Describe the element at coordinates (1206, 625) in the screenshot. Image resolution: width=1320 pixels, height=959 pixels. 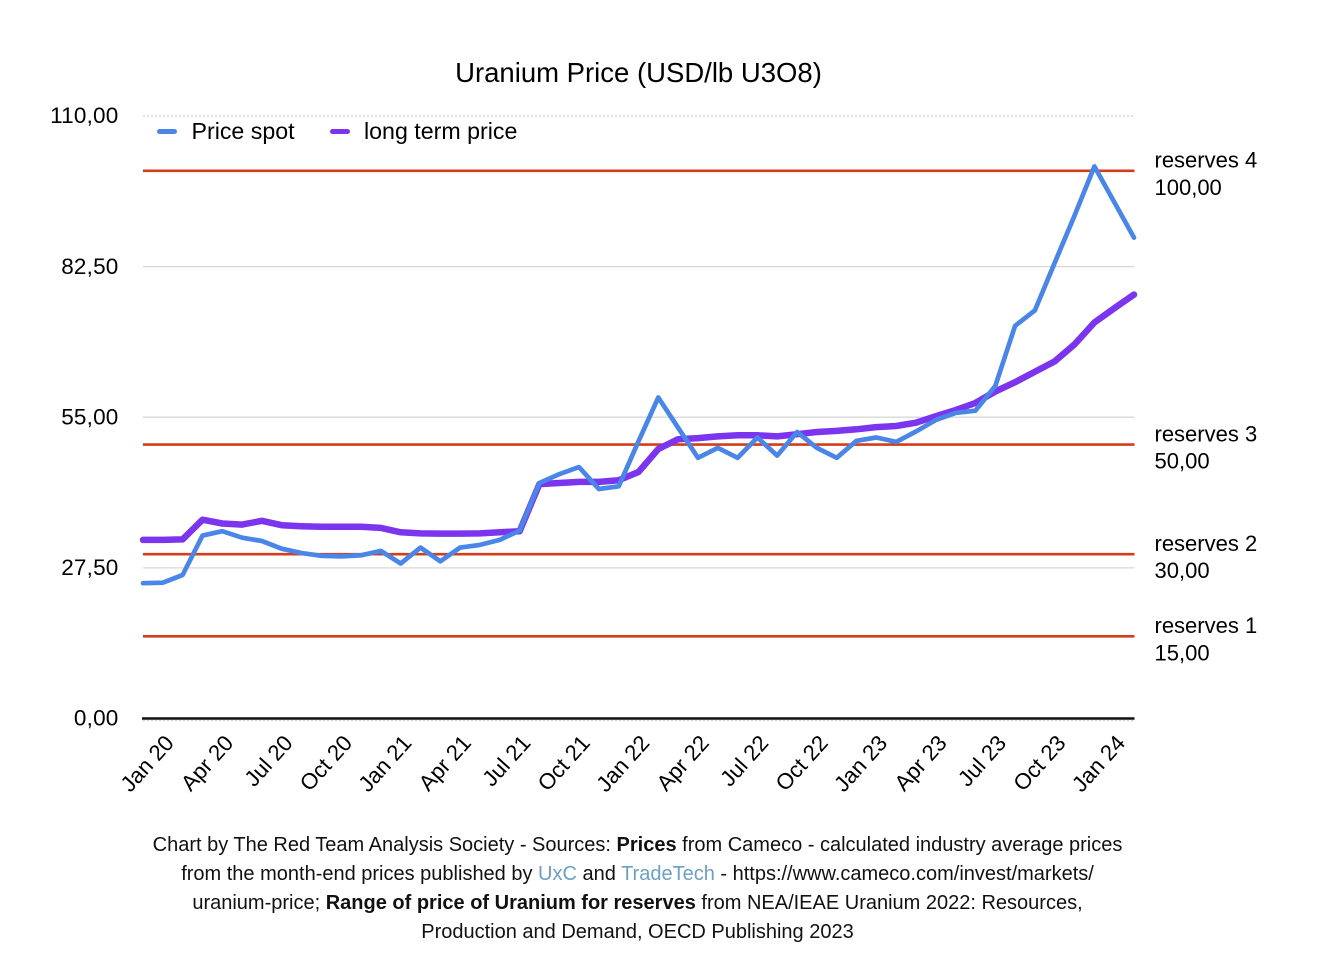
I see `svg-text: reserves 1` at that location.